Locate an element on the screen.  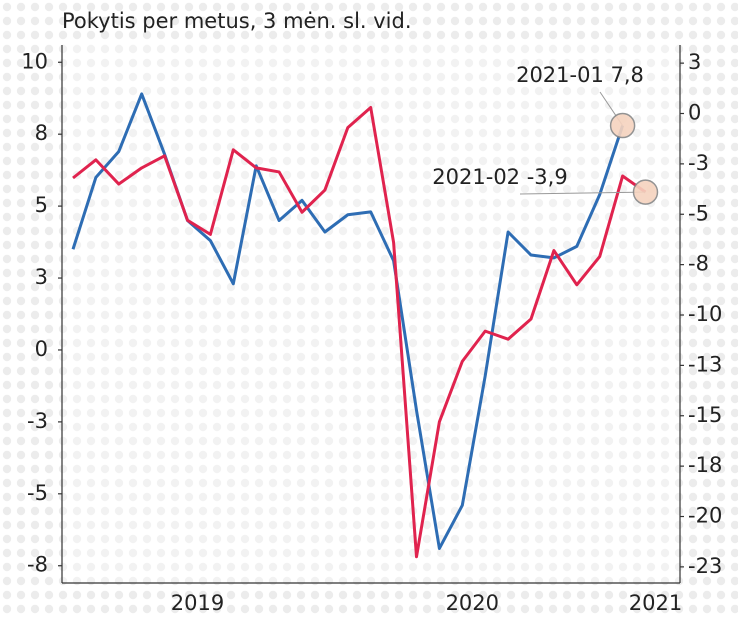
y-tick-label: 5 is located at coordinates (41, 205).